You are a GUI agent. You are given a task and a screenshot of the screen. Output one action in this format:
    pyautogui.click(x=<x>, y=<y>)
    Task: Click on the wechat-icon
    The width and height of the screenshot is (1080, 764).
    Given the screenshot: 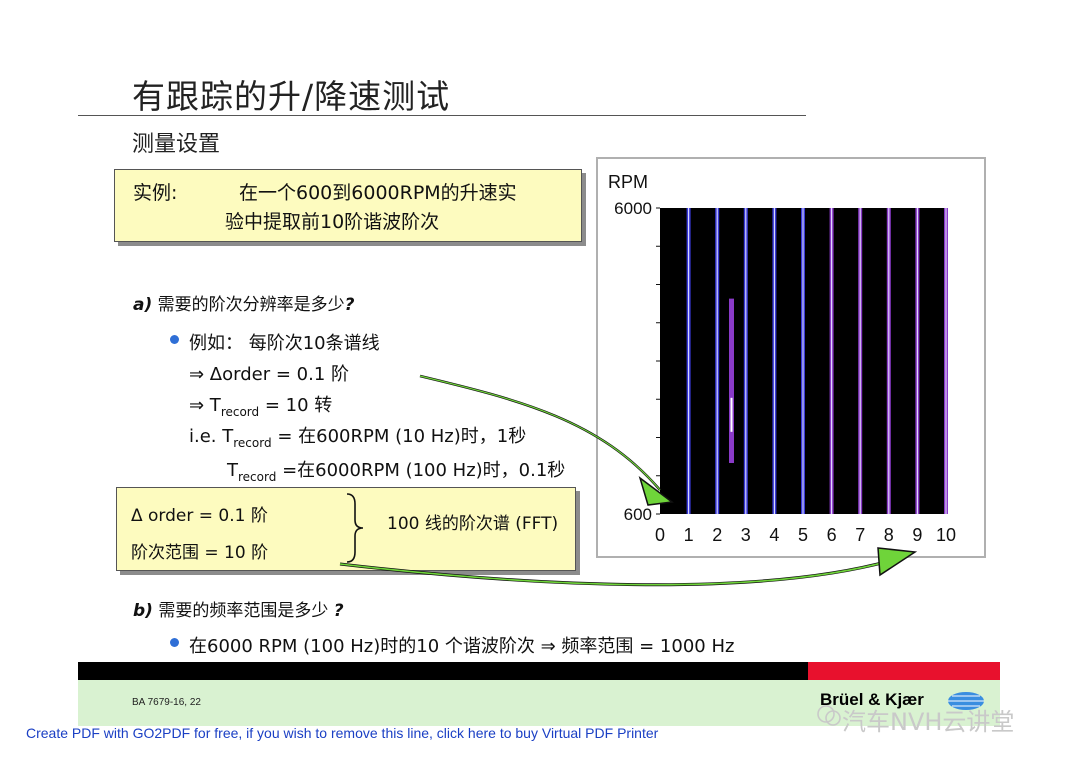 What is the action you would take?
    pyautogui.click(x=829, y=715)
    